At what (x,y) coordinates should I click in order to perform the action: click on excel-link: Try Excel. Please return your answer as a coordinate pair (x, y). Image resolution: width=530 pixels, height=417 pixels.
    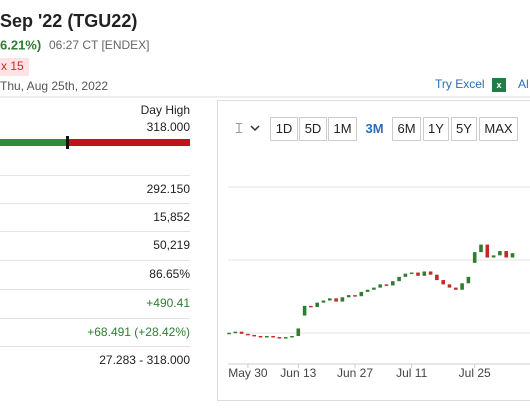
    Looking at the image, I should click on (460, 84).